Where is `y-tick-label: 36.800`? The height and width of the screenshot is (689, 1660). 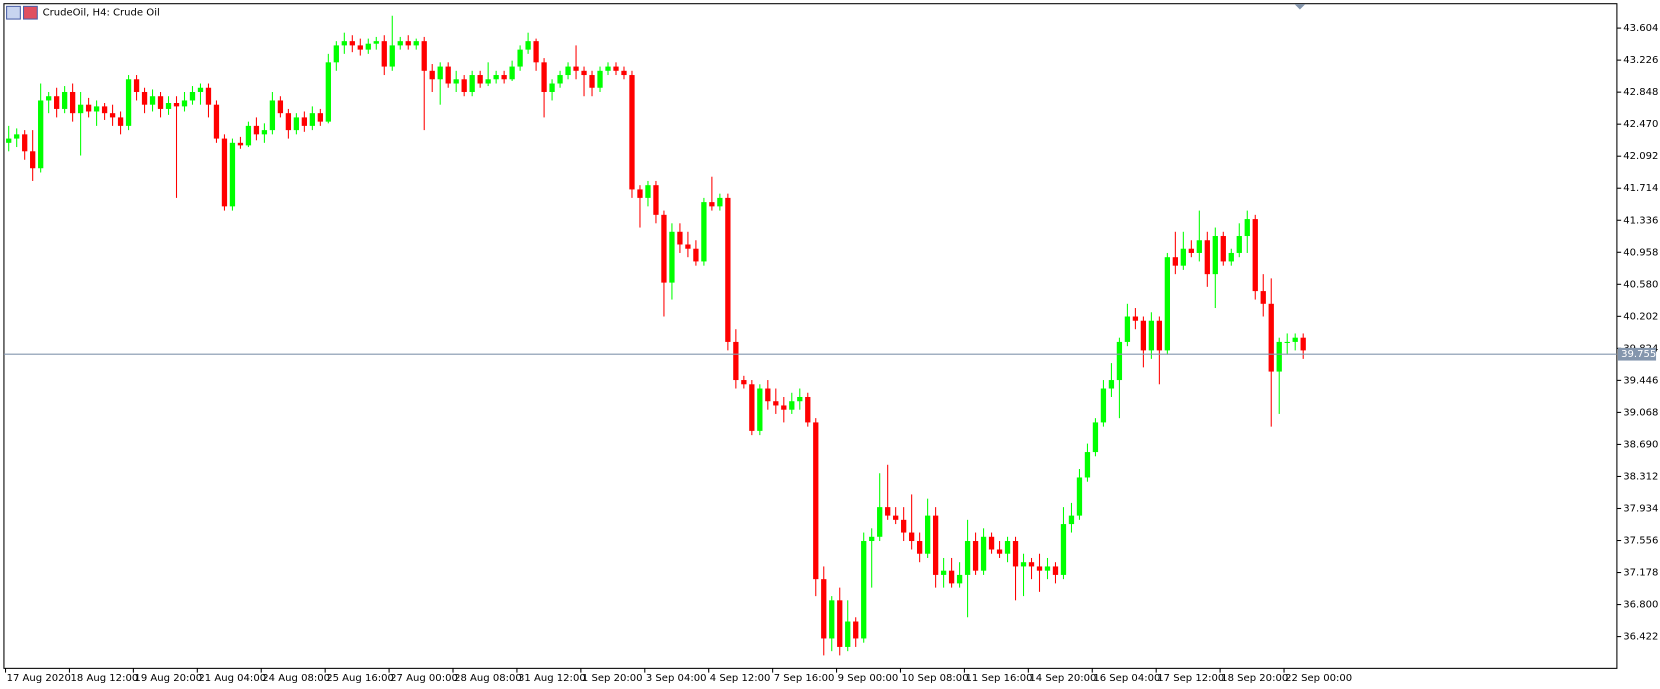 y-tick-label: 36.800 is located at coordinates (1640, 605).